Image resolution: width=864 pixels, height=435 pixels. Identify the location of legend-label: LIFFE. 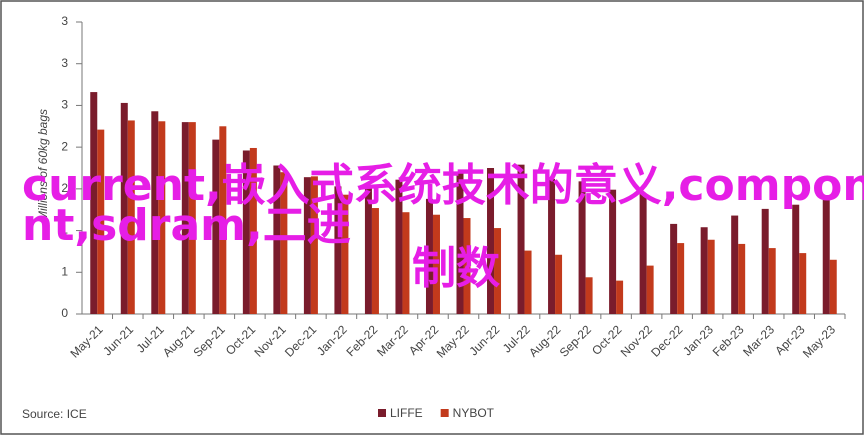
(406, 413).